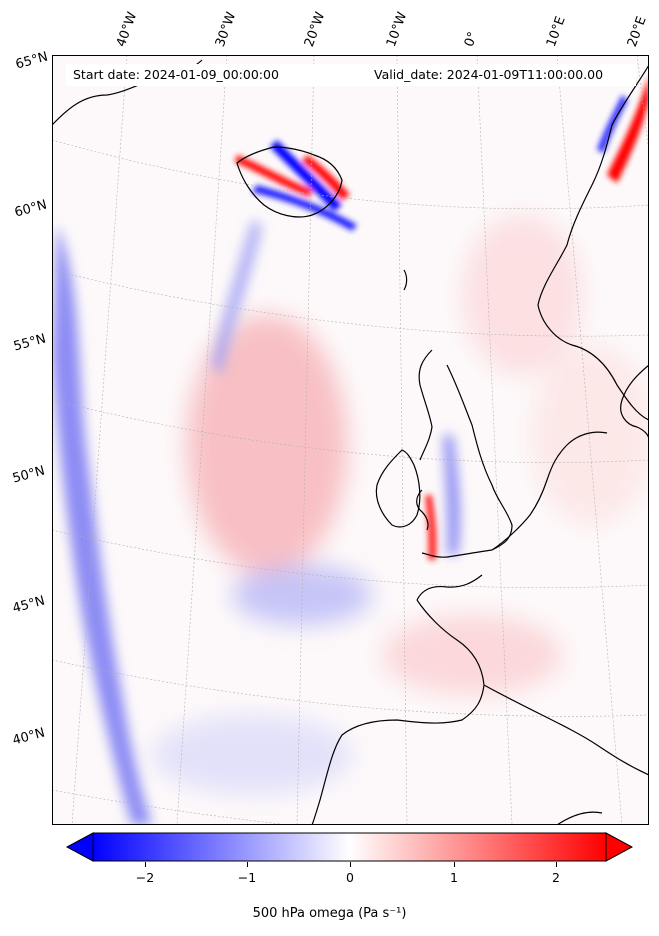  Describe the element at coordinates (454, 877) in the screenshot. I see `colorbar-tick-label: 1` at that location.